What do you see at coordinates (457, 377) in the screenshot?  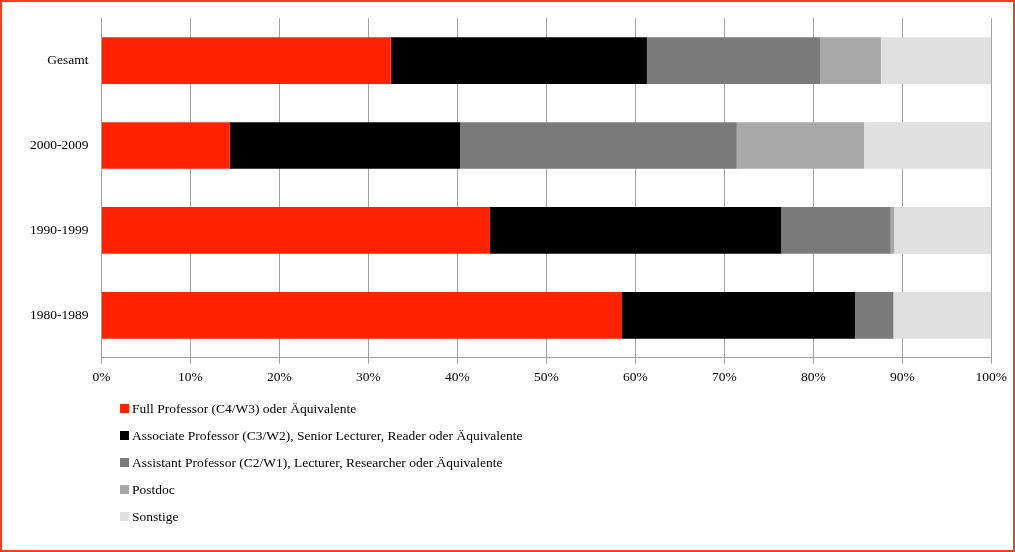 I see `x-tick-label: 40%` at bounding box center [457, 377].